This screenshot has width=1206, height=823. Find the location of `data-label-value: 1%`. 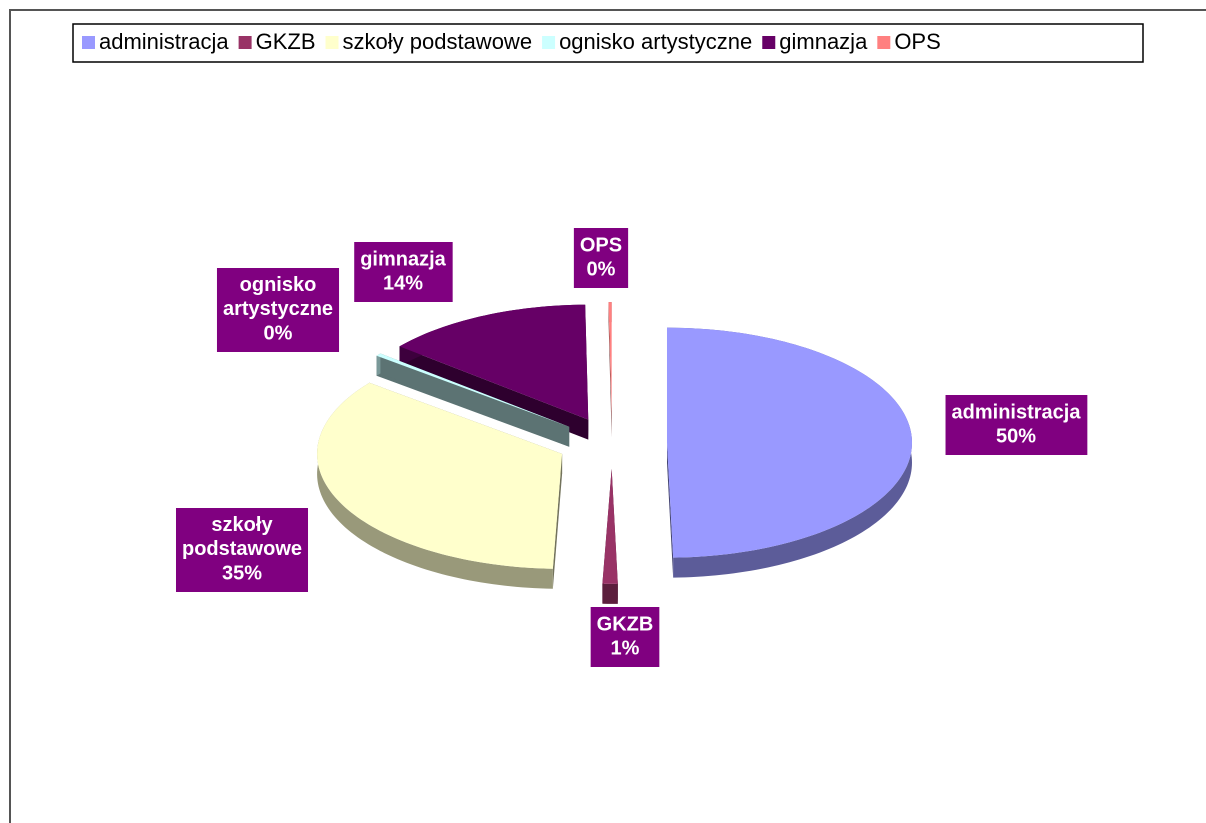

data-label-value: 1% is located at coordinates (625, 648).